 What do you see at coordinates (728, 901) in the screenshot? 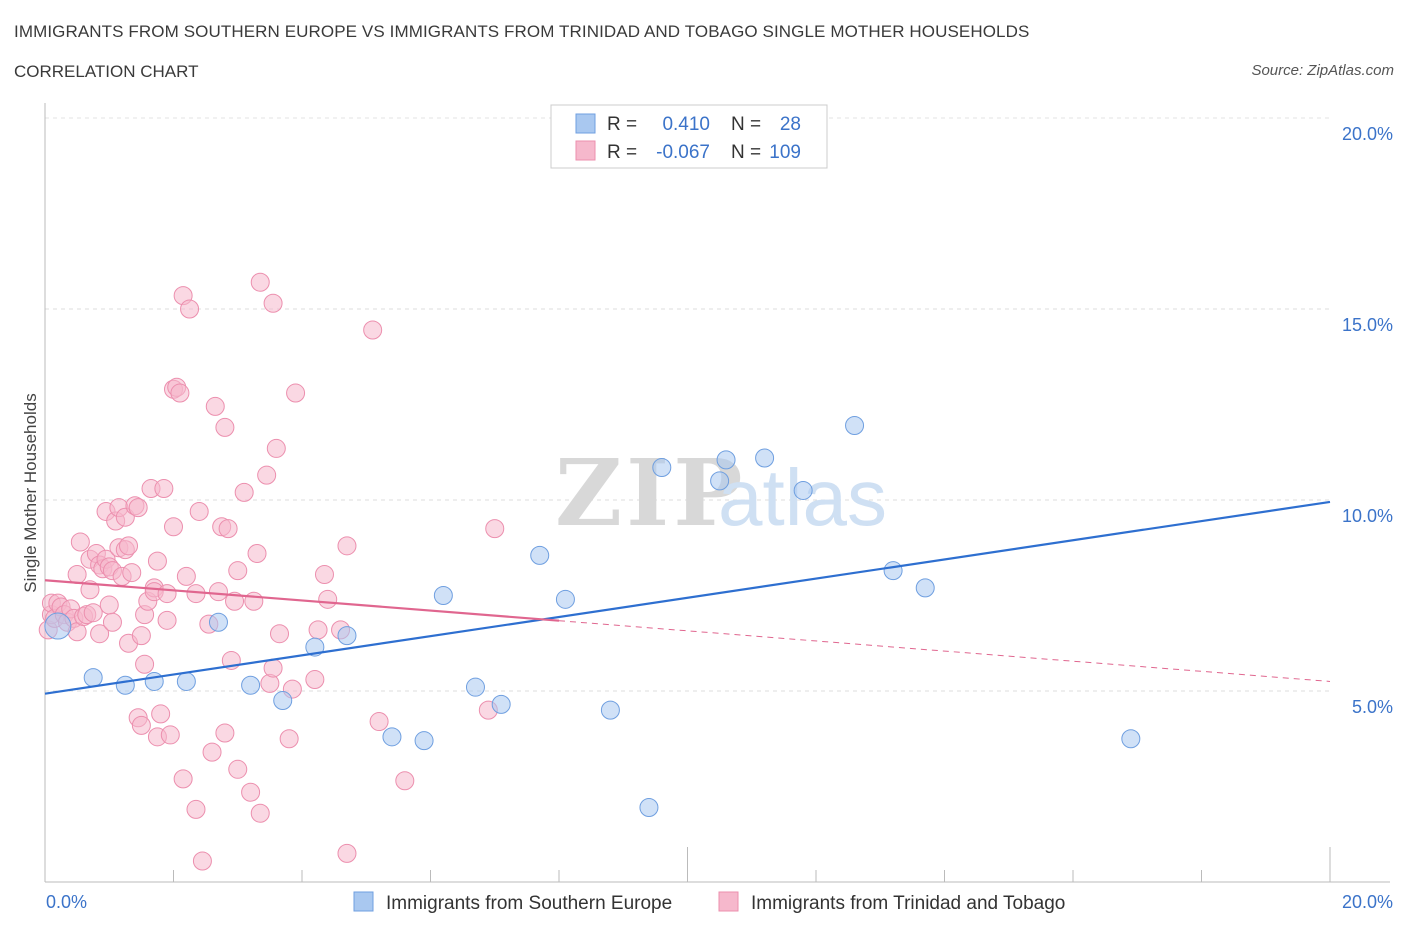
I see `bottom-legend-swatch-pink` at bounding box center [728, 901].